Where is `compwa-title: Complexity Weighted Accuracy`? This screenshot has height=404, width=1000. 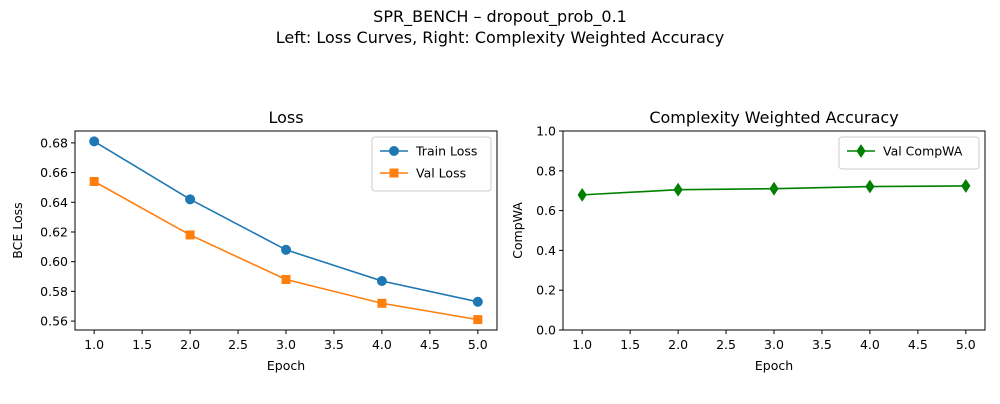
compwa-title: Complexity Weighted Accuracy is located at coordinates (773, 117).